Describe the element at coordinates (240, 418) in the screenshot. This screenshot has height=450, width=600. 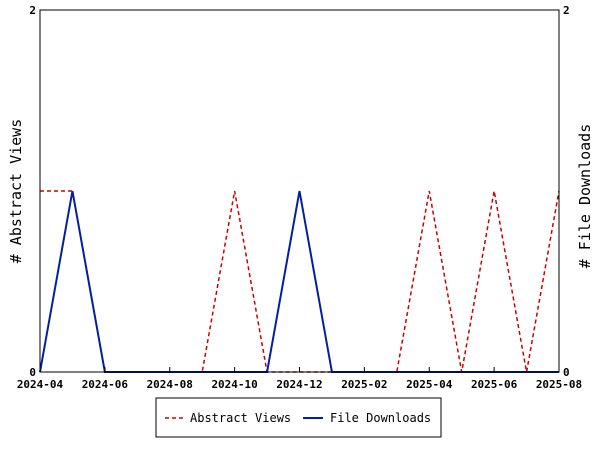
I see `legend-label-abstract-views: Abstract Views` at that location.